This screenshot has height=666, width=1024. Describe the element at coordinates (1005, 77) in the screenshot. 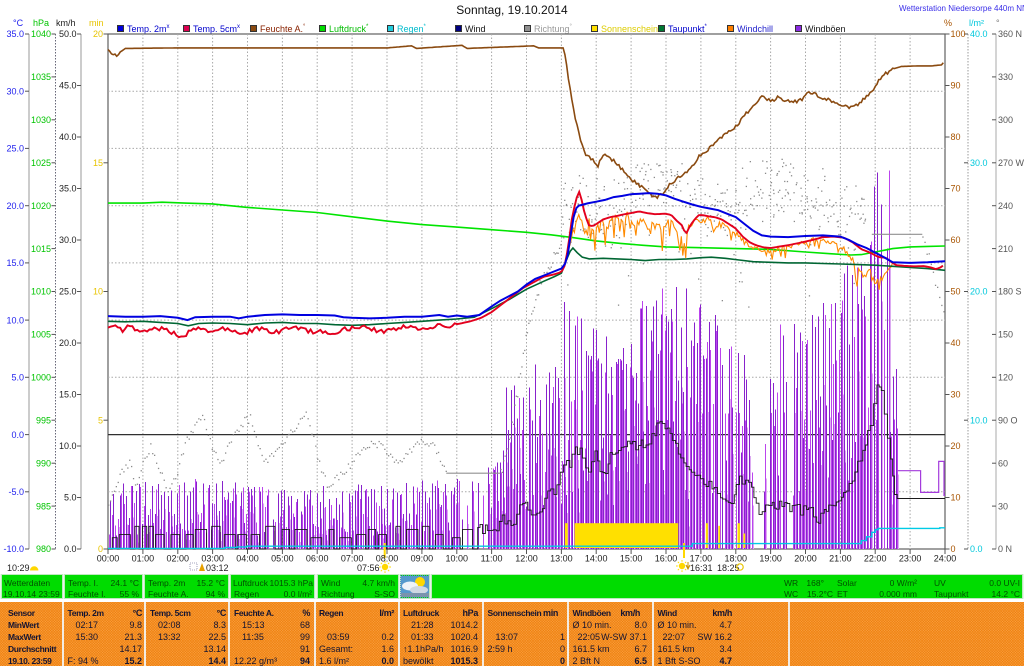

I see `svg-text: 330` at that location.